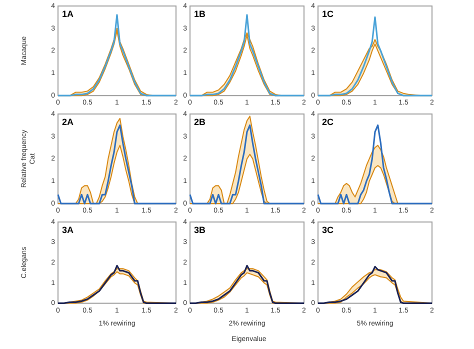  I want to click on annotation: 1A, so click(68, 13).